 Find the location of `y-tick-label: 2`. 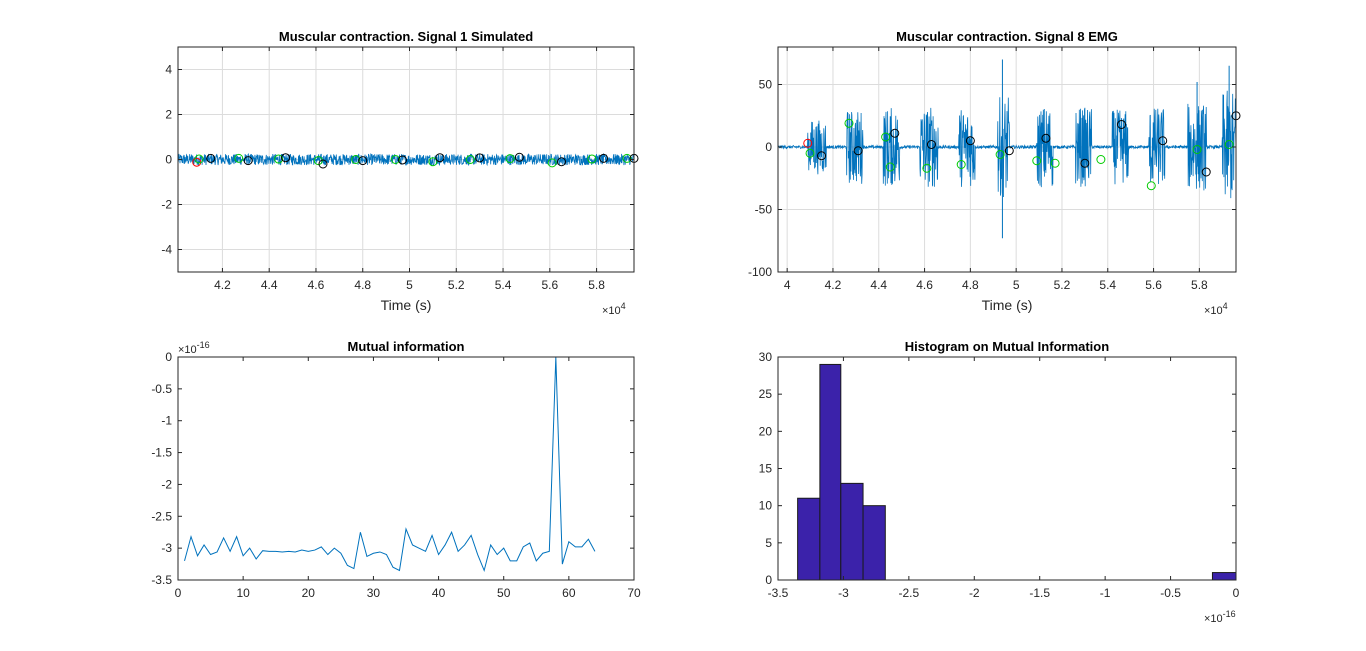

y-tick-label: 2 is located at coordinates (168, 115).